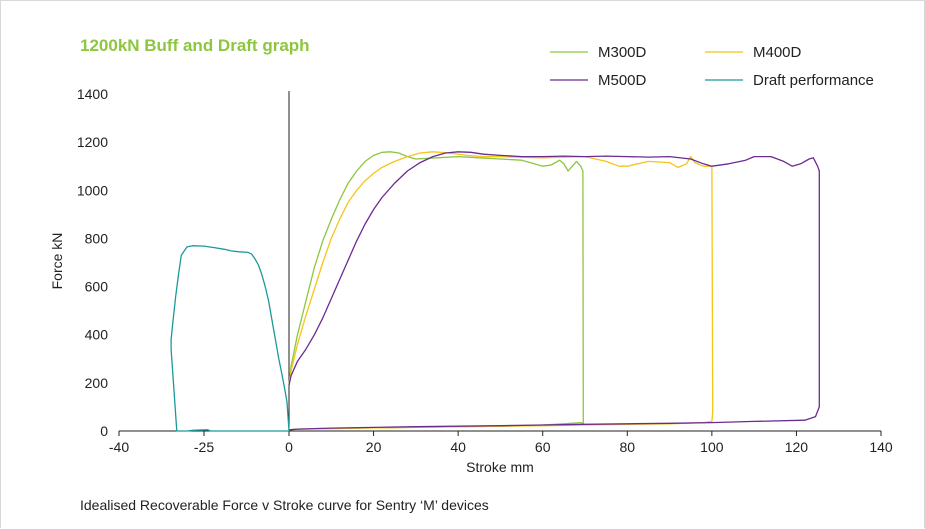 This screenshot has height=529, width=925. Describe the element at coordinates (289, 447) in the screenshot. I see `x-tick-label: 0` at that location.